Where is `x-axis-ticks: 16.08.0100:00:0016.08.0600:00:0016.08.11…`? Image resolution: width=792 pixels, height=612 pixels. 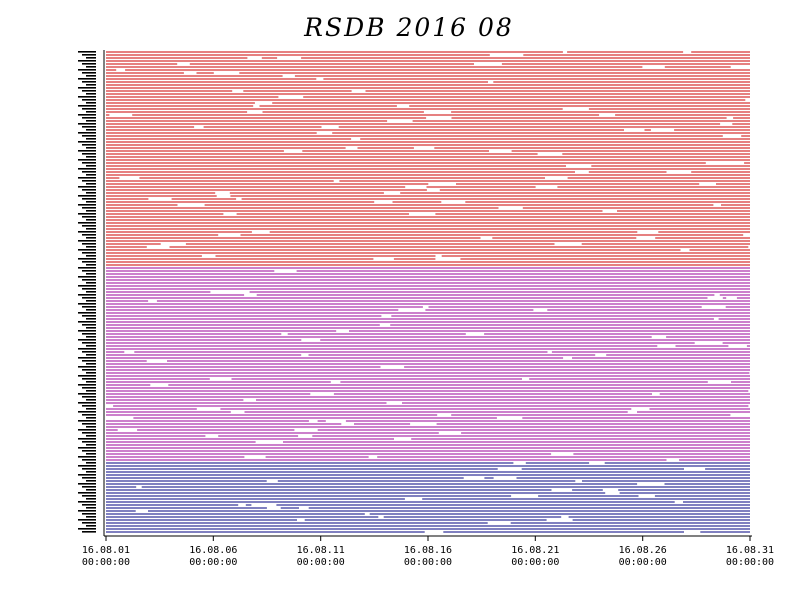 x-axis-ticks: 16.08.0100:00:0016.08.0600:00:0016.08.11… is located at coordinates (428, 552).